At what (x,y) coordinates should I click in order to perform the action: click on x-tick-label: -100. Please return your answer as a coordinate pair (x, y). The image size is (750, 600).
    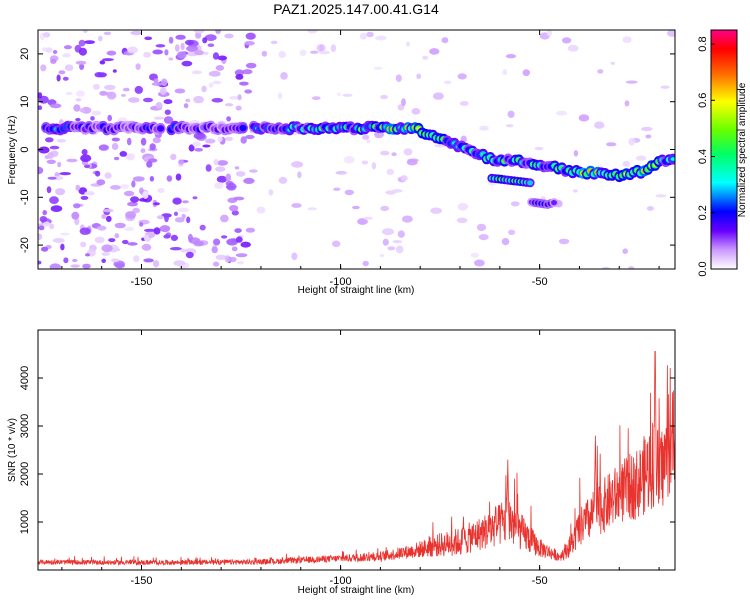
    Looking at the image, I should click on (341, 282).